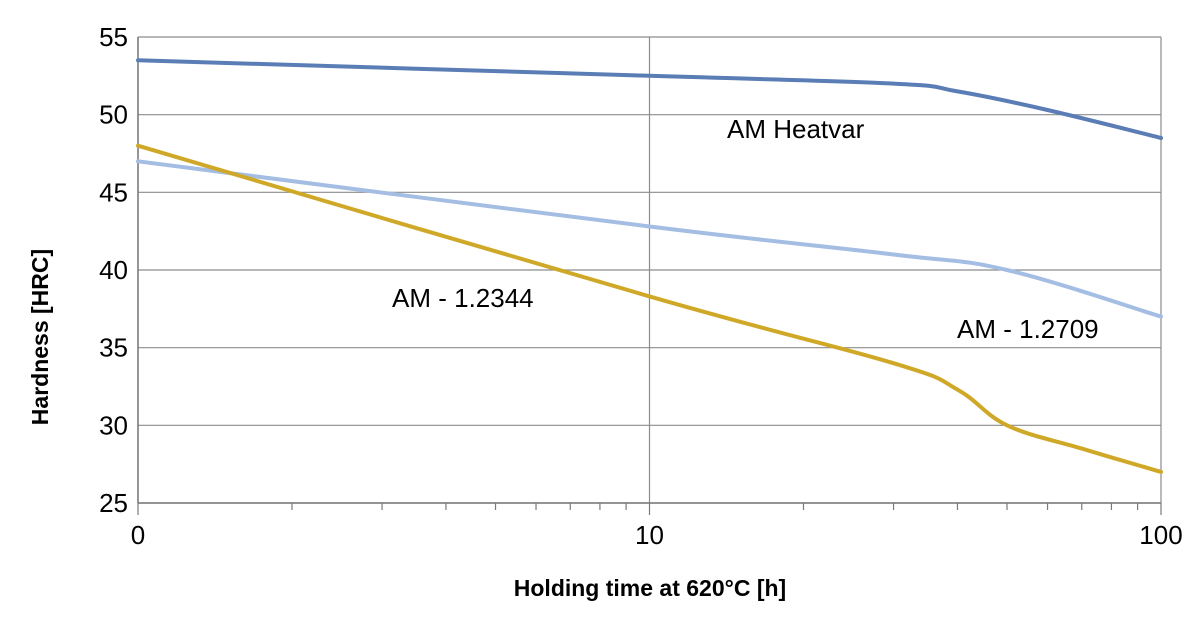 The width and height of the screenshot is (1200, 623). What do you see at coordinates (113, 425) in the screenshot?
I see `y-tick-label: 30` at bounding box center [113, 425].